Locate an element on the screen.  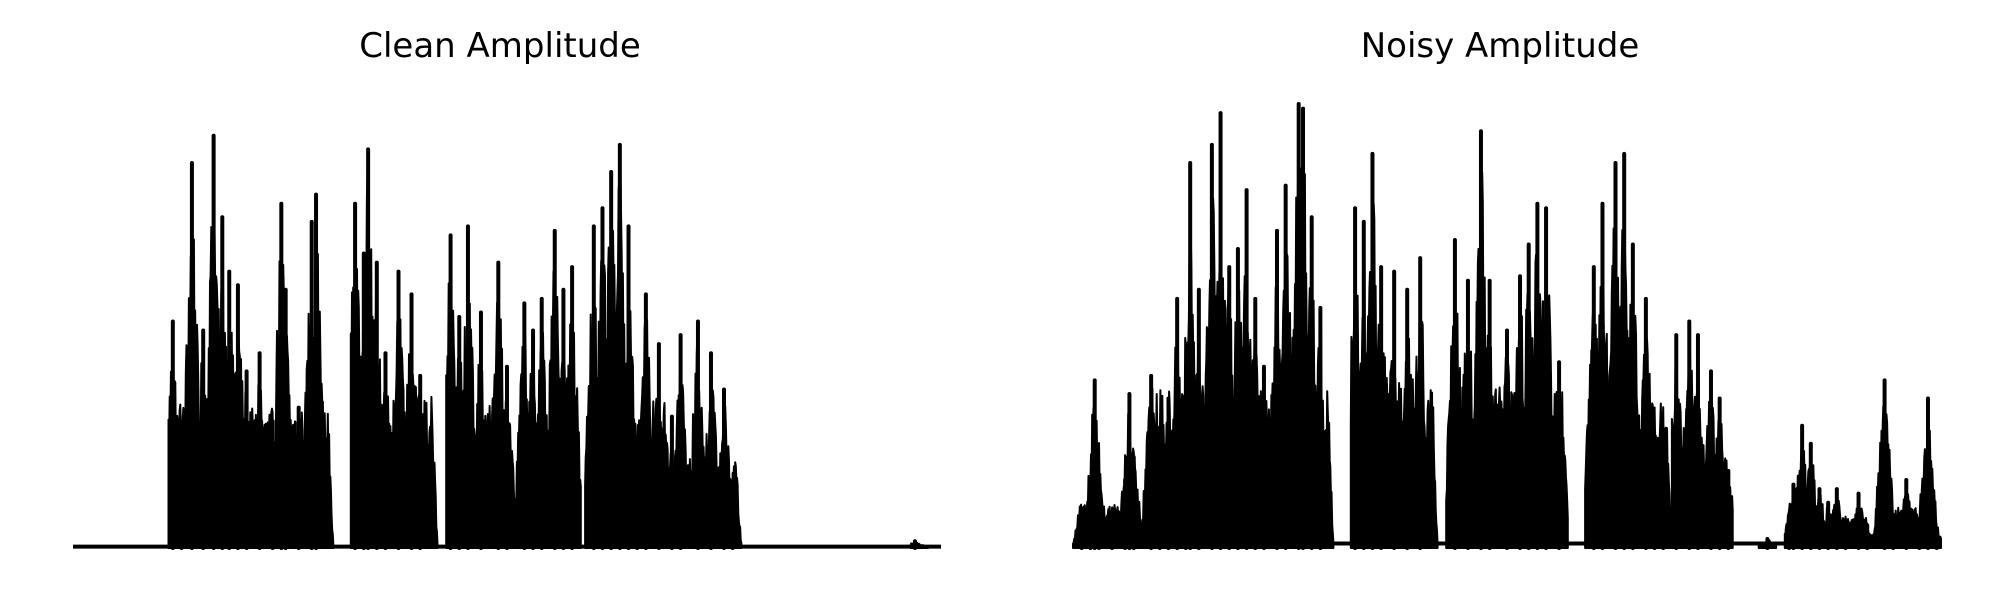
chart-title-noisy: Noisy Amplitude is located at coordinates (1500, 46).